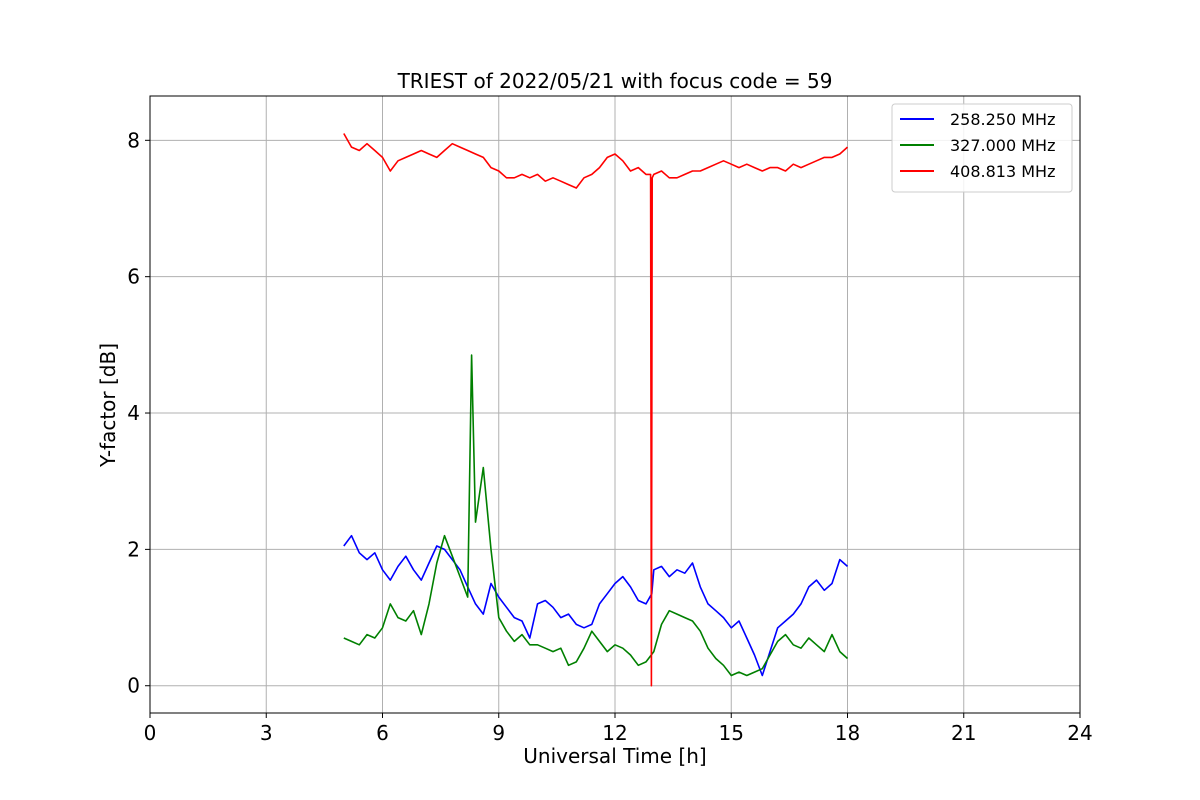 The width and height of the screenshot is (1200, 800). Describe the element at coordinates (150, 733) in the screenshot. I see `x-tick-label: 0` at that location.